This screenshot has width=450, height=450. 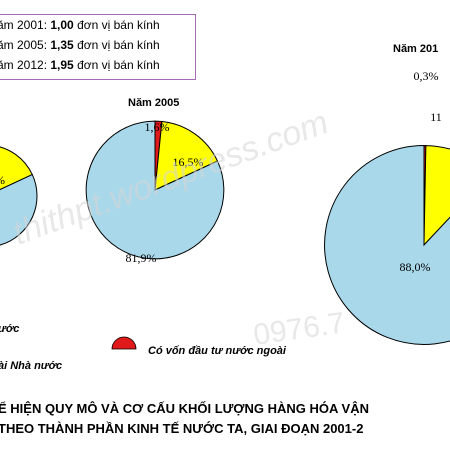 I want to click on scale-prefix: ăm 2005:, so click(x=25, y=45).